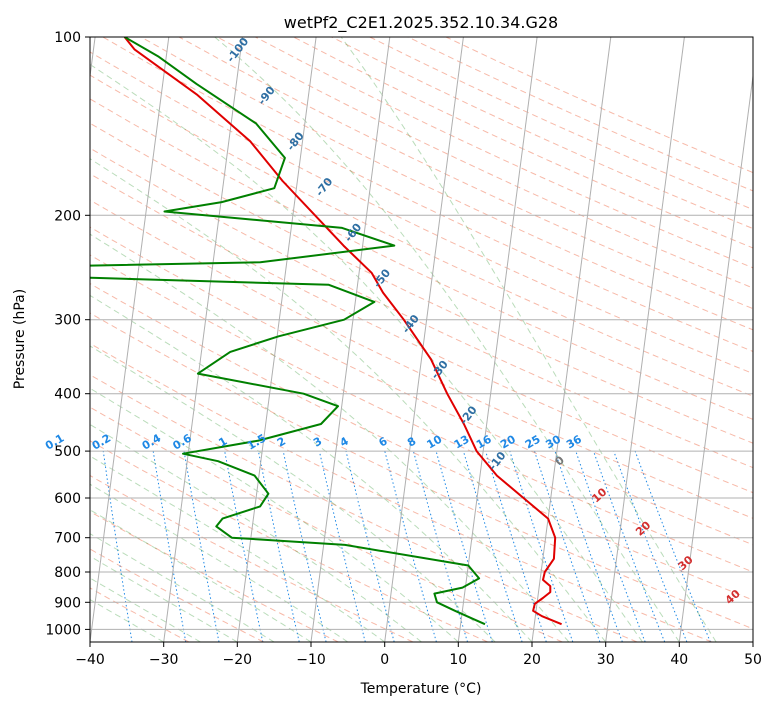 This screenshot has width=775, height=708. I want to click on dry-adiabat-label: -50, so click(382, 278).